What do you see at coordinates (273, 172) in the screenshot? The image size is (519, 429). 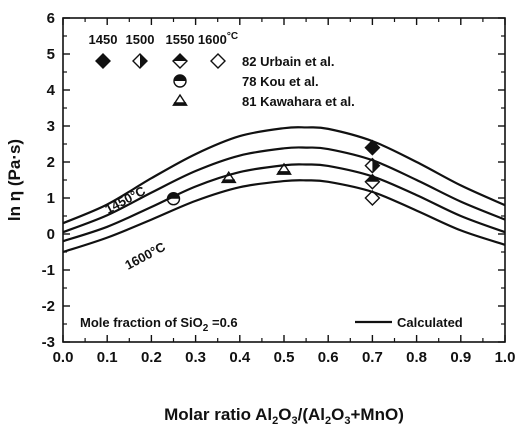 I see `data-markers` at bounding box center [273, 172].